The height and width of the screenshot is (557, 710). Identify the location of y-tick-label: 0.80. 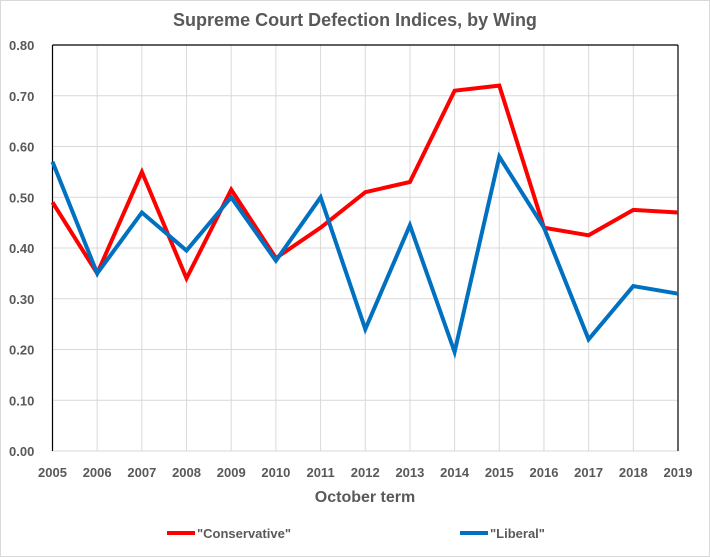
(21, 45).